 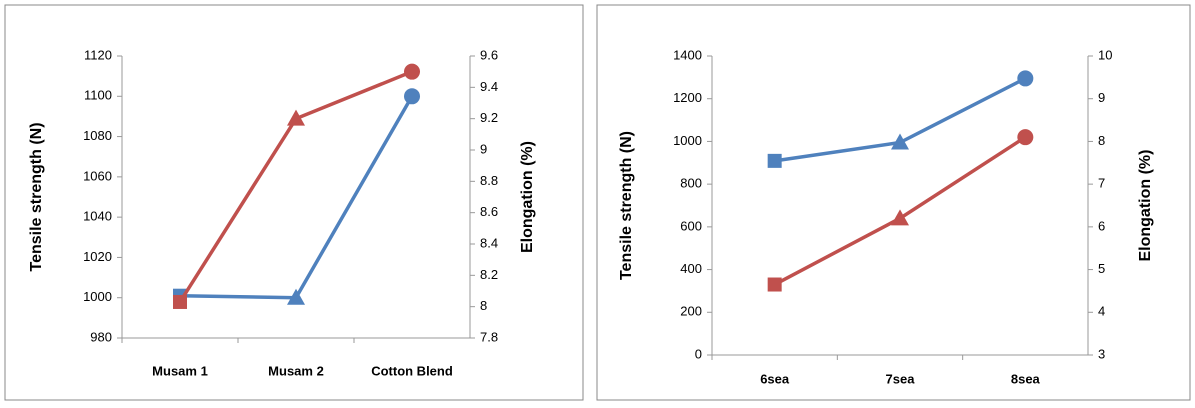 I want to click on y-tick-label: 400, so click(x=691, y=268).